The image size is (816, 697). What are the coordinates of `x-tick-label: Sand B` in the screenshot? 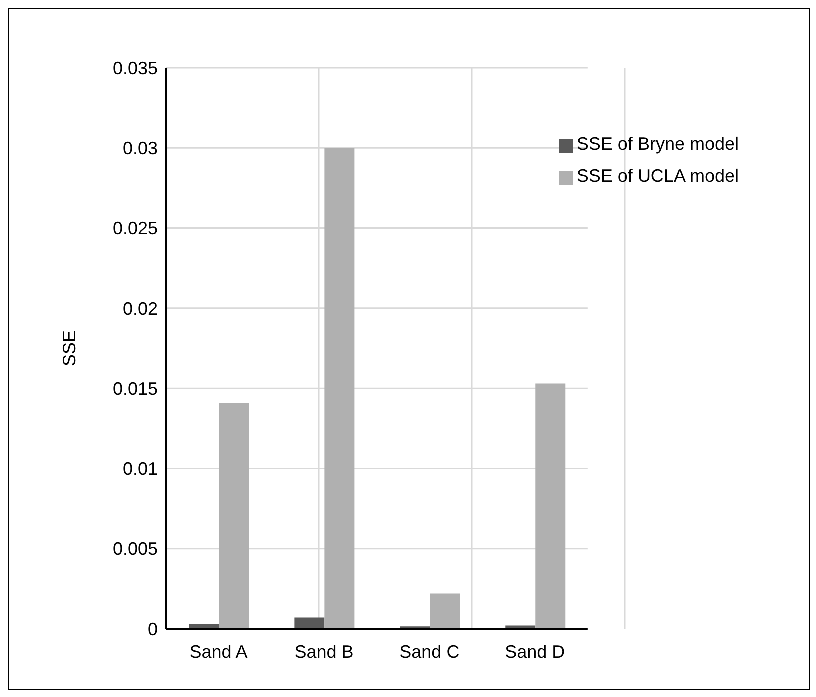 It's located at (324, 652).